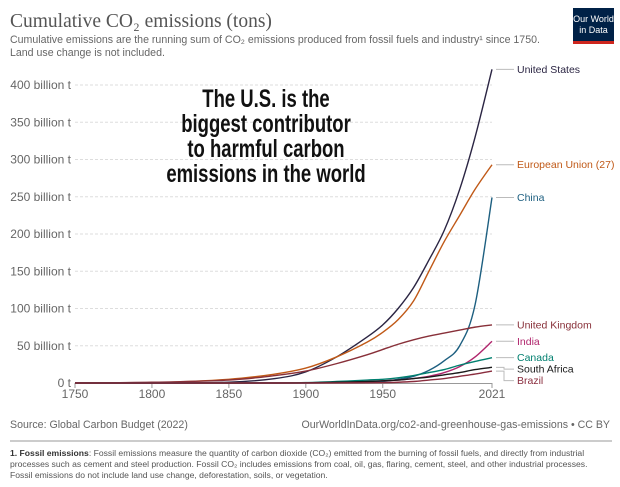 The width and height of the screenshot is (620, 487). What do you see at coordinates (265, 148) in the screenshot?
I see `svg-text: to harmful carbon` at bounding box center [265, 148].